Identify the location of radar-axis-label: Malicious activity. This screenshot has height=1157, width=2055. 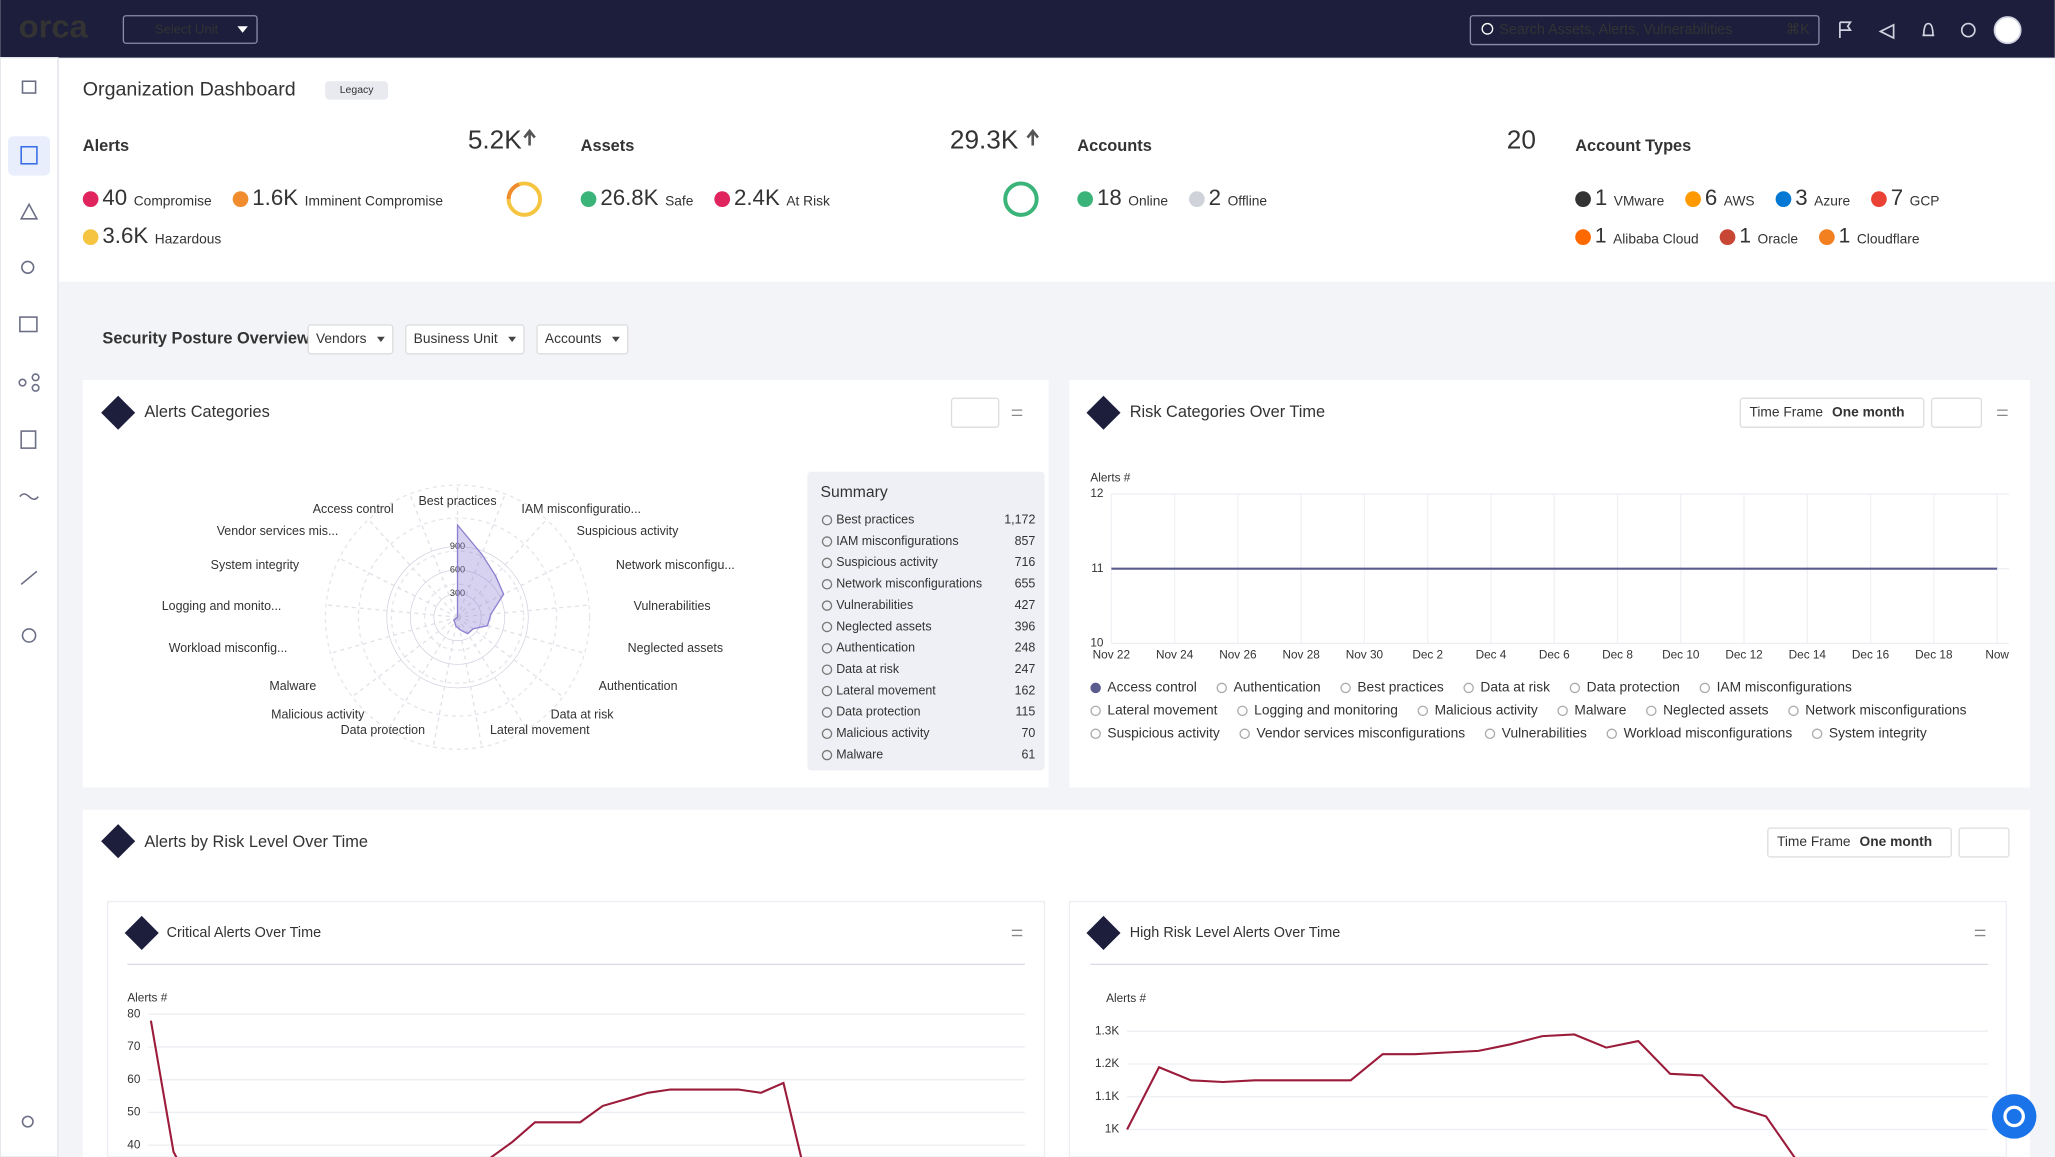
(318, 714).